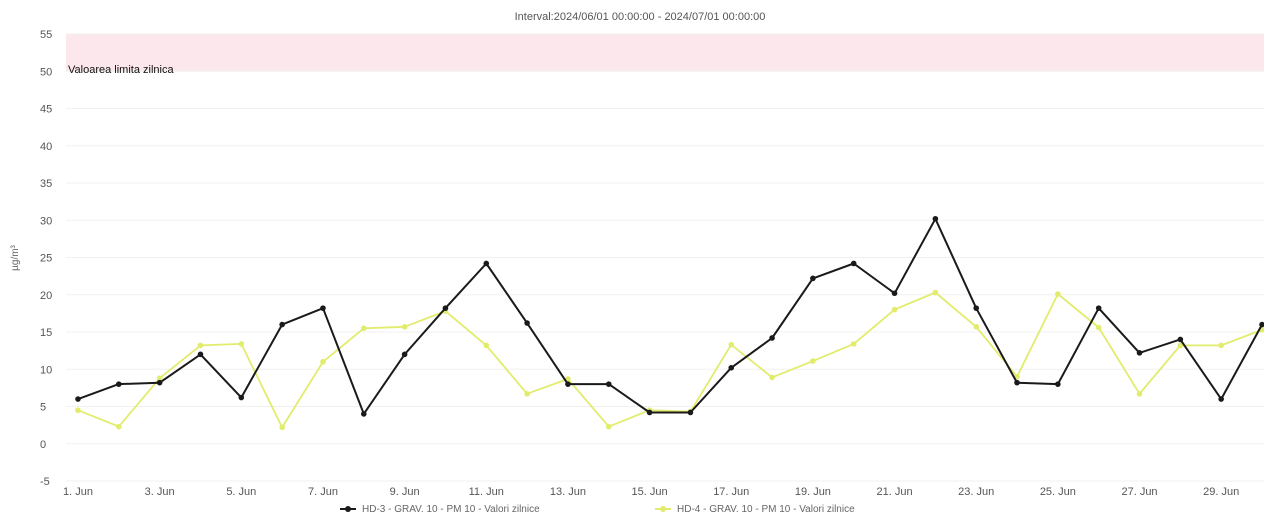  Describe the element at coordinates (813, 492) in the screenshot. I see `x-tick-label: 19. Jun` at that location.